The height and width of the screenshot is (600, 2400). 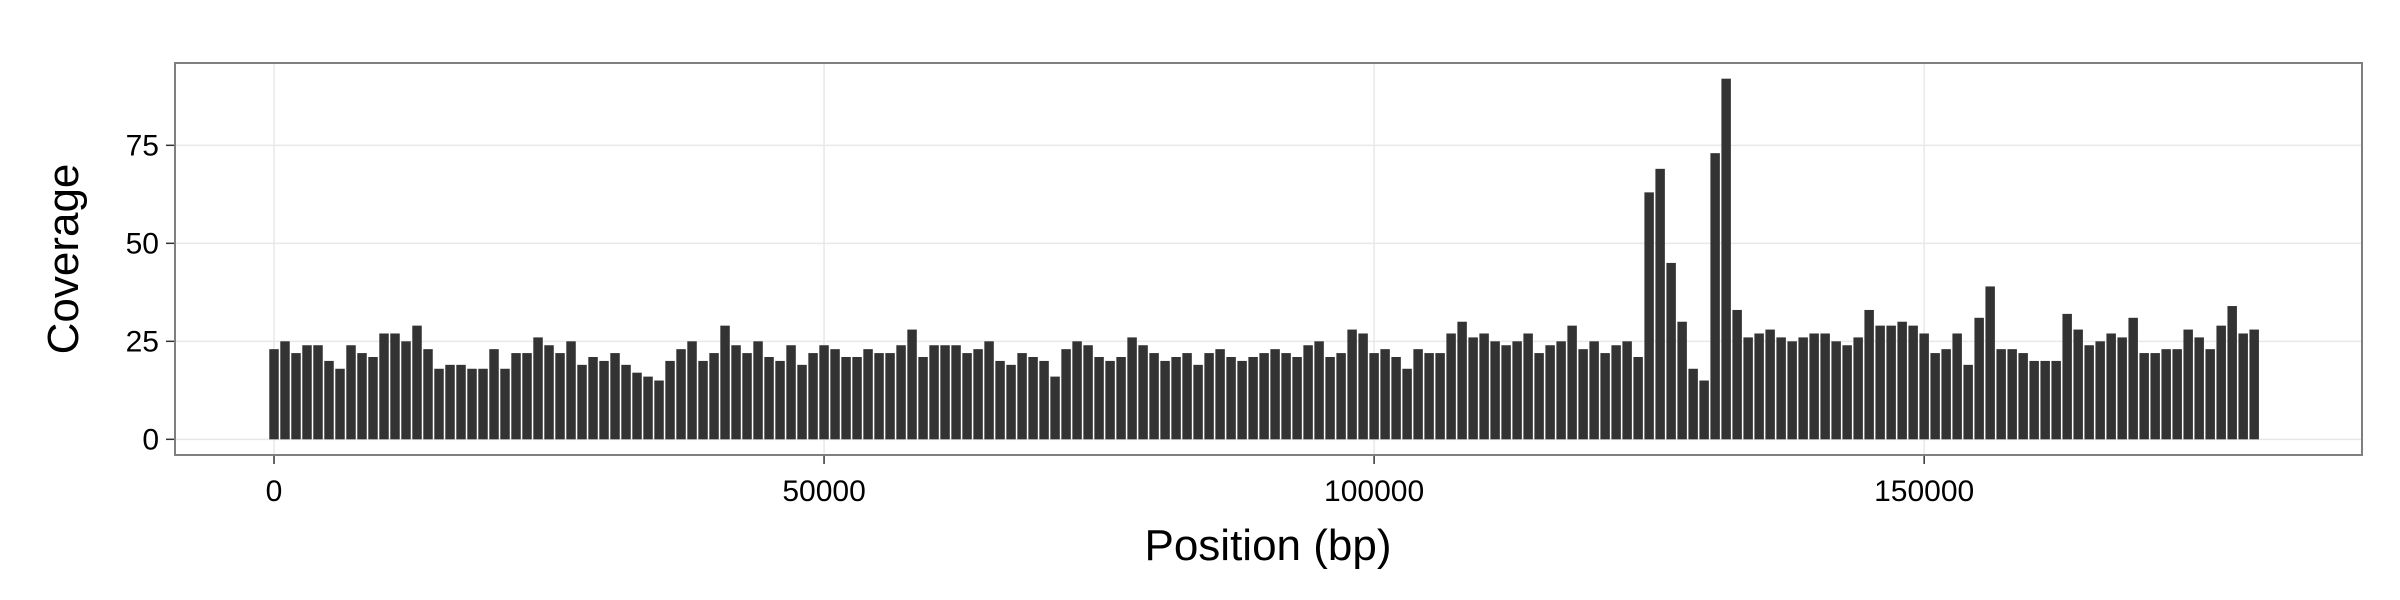 What do you see at coordinates (150, 439) in the screenshot?
I see `y-tick-label: 0` at bounding box center [150, 439].